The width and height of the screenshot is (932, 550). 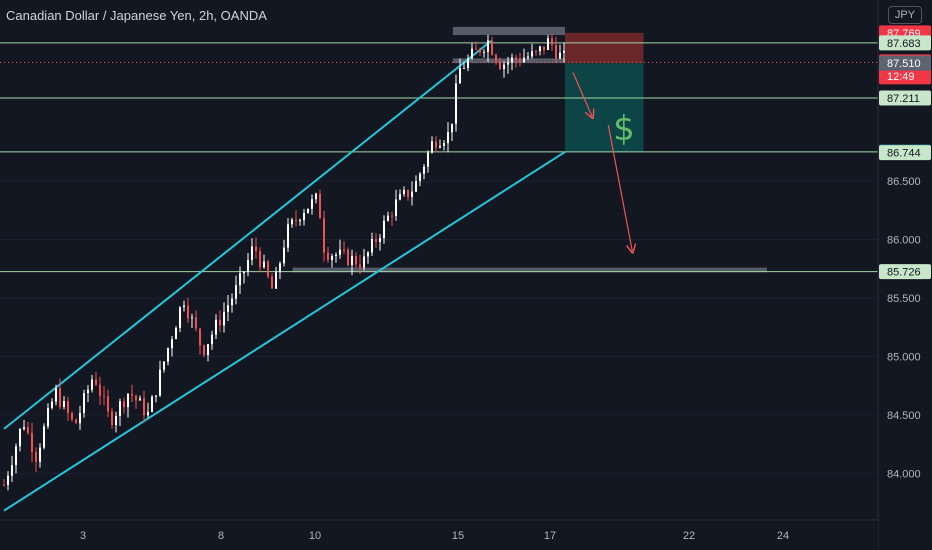 What do you see at coordinates (783, 536) in the screenshot?
I see `x-tick-label: 24` at bounding box center [783, 536].